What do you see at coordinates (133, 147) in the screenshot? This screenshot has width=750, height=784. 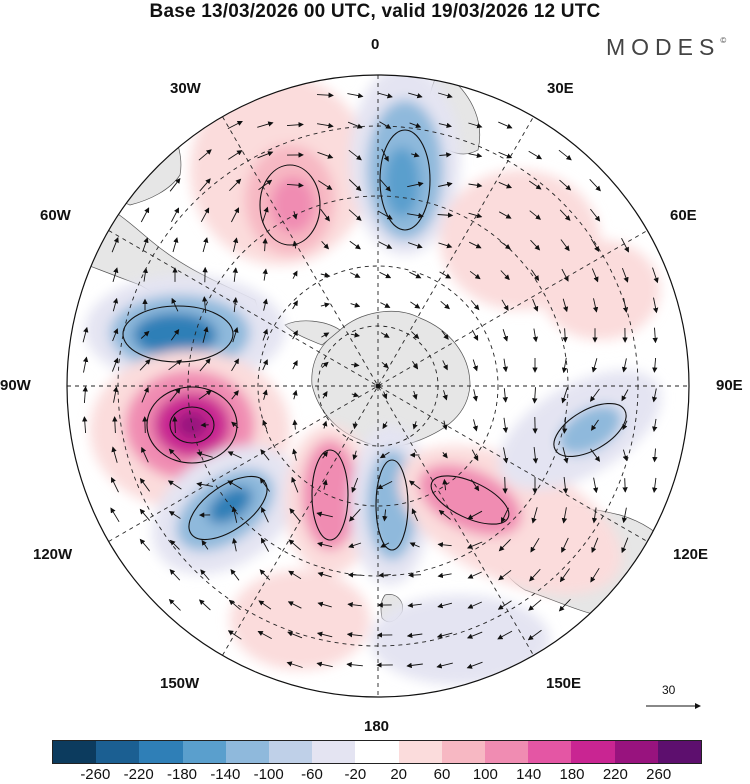 I see `south-america-east` at bounding box center [133, 147].